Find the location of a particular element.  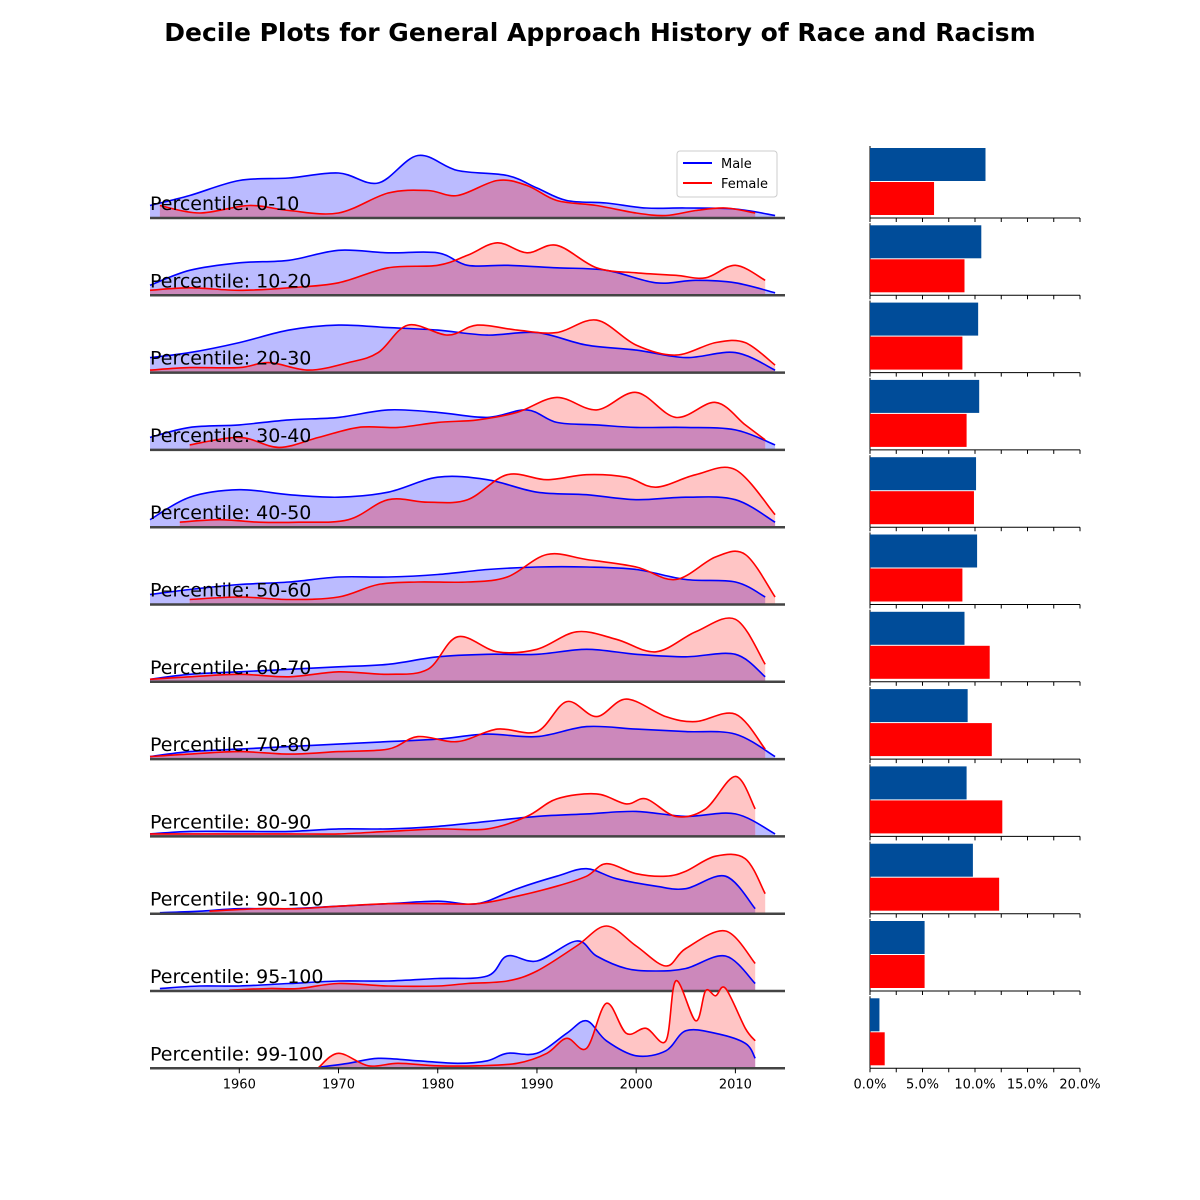

x-tick-label: 2010 is located at coordinates (735, 1084).